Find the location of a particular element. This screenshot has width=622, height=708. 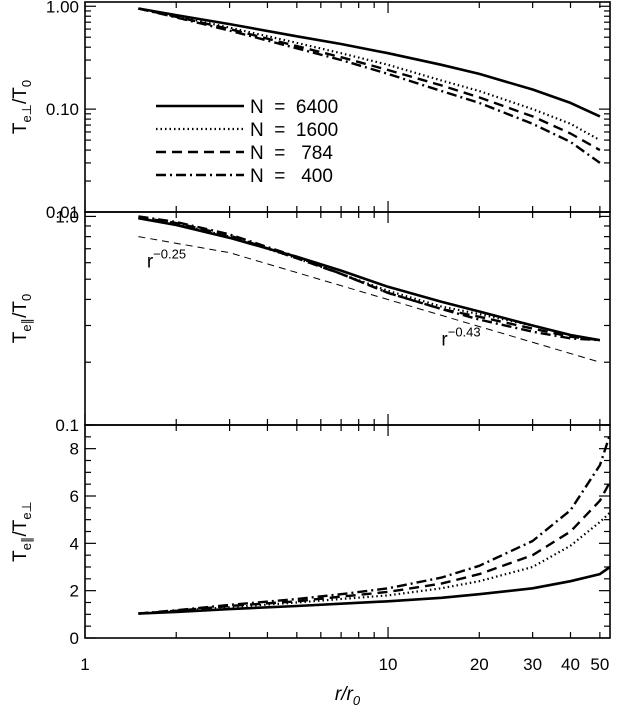

x-axis-label: r/r0 is located at coordinates (348, 696).